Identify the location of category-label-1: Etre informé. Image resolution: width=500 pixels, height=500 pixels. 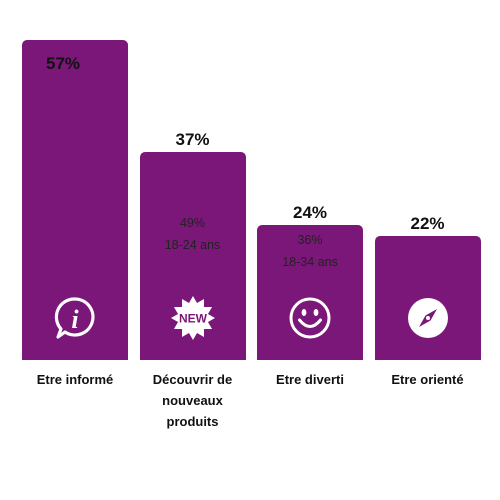
(75, 379).